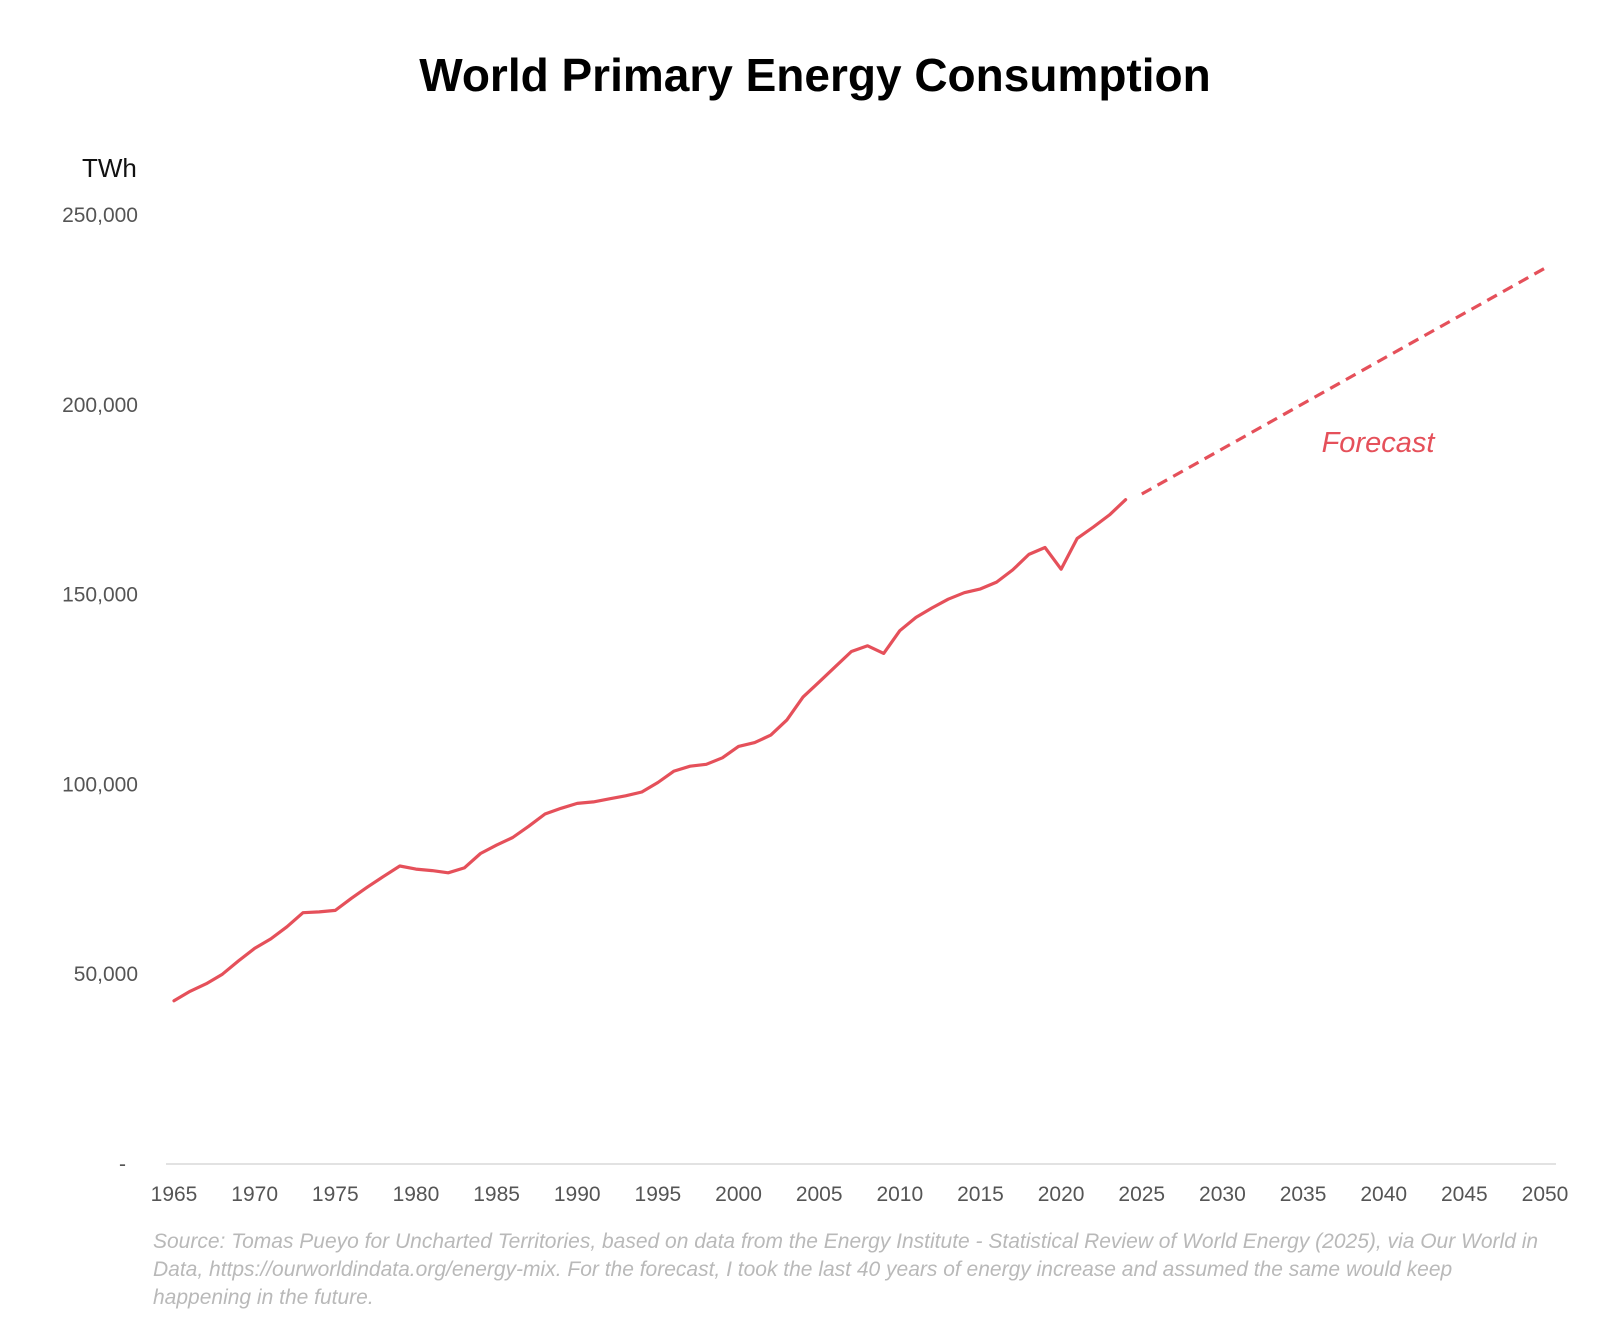 The width and height of the screenshot is (1600, 1336). What do you see at coordinates (1343, 381) in the screenshot?
I see `forecast-line` at bounding box center [1343, 381].